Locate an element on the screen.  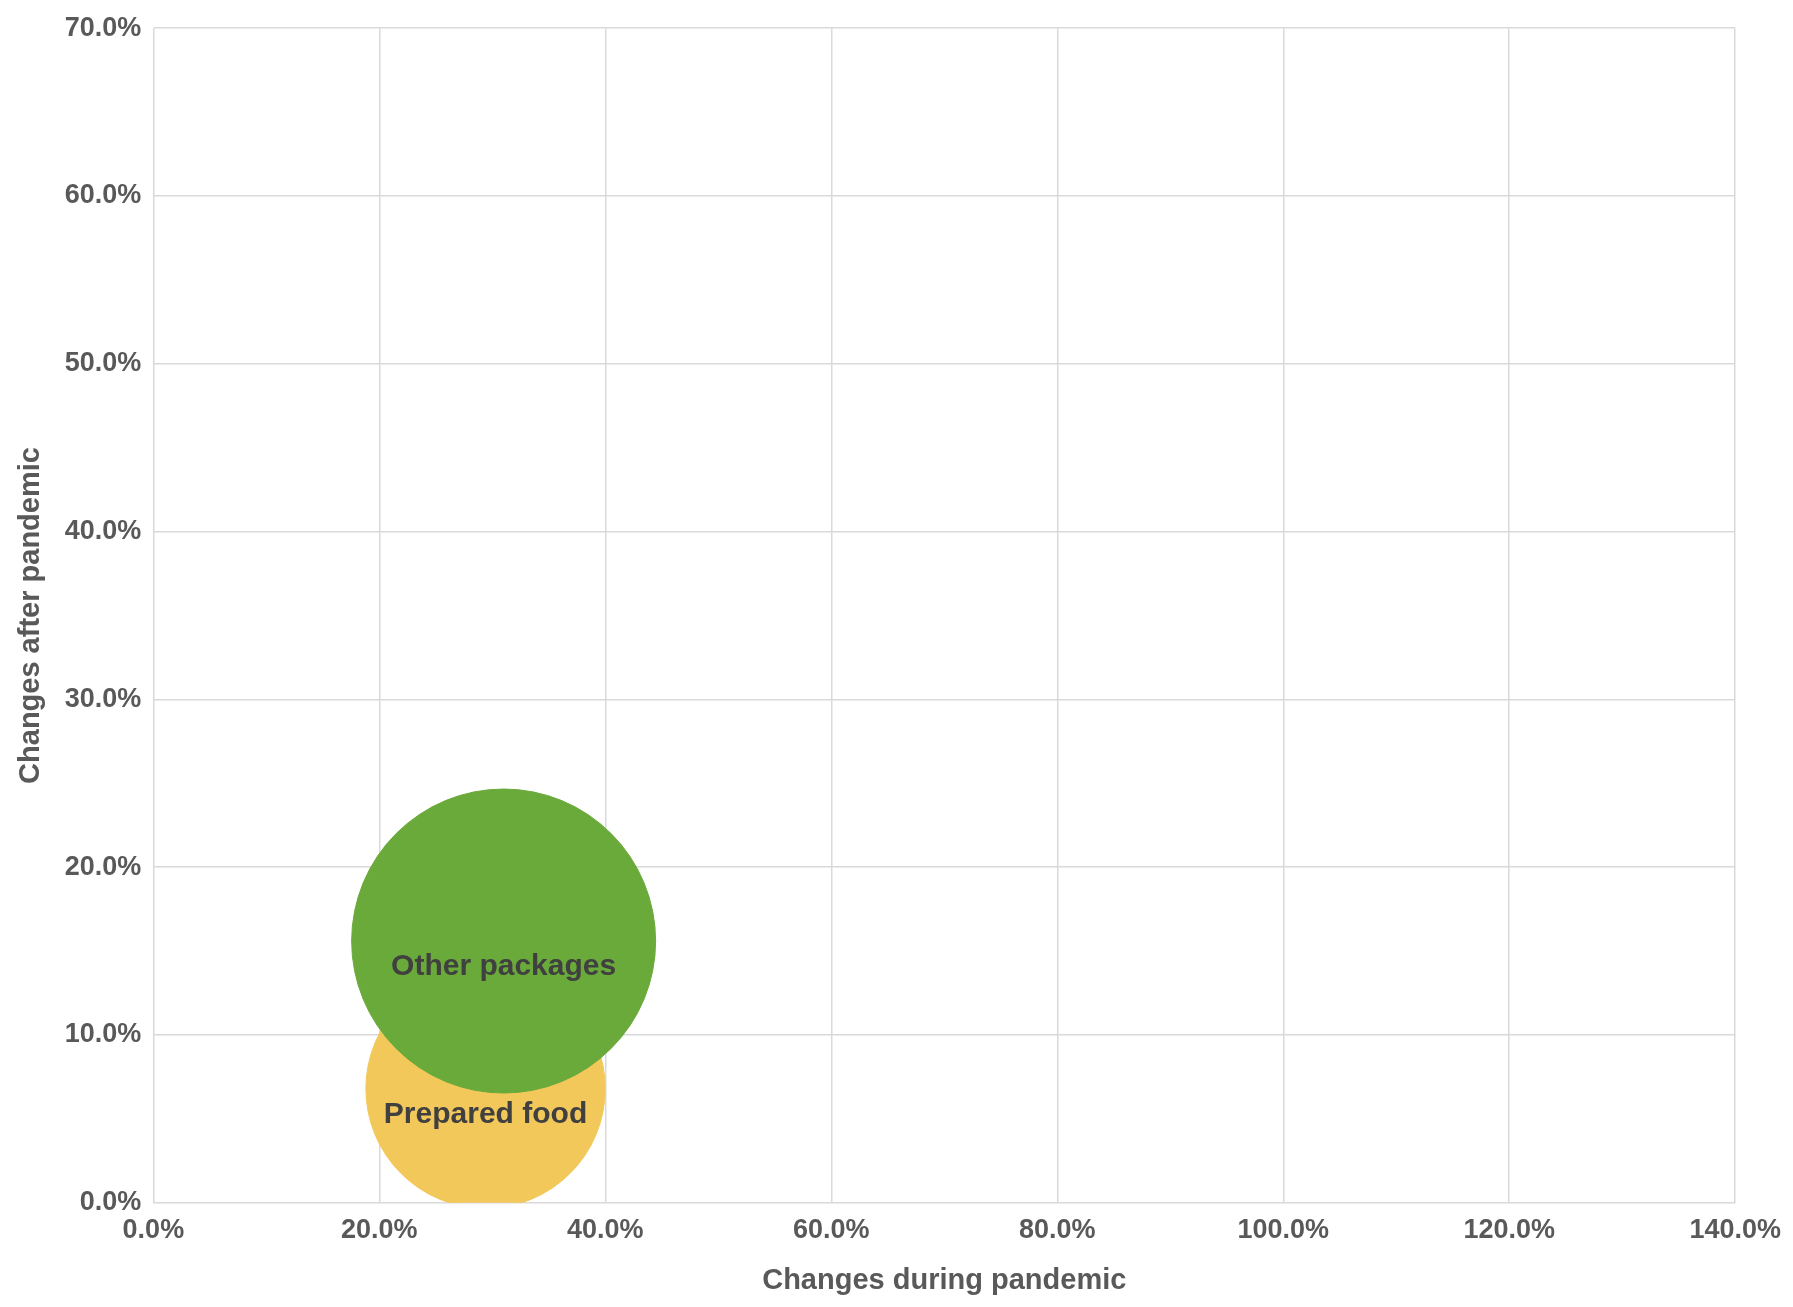
x-tick-label: 0.0% is located at coordinates (153, 1229).